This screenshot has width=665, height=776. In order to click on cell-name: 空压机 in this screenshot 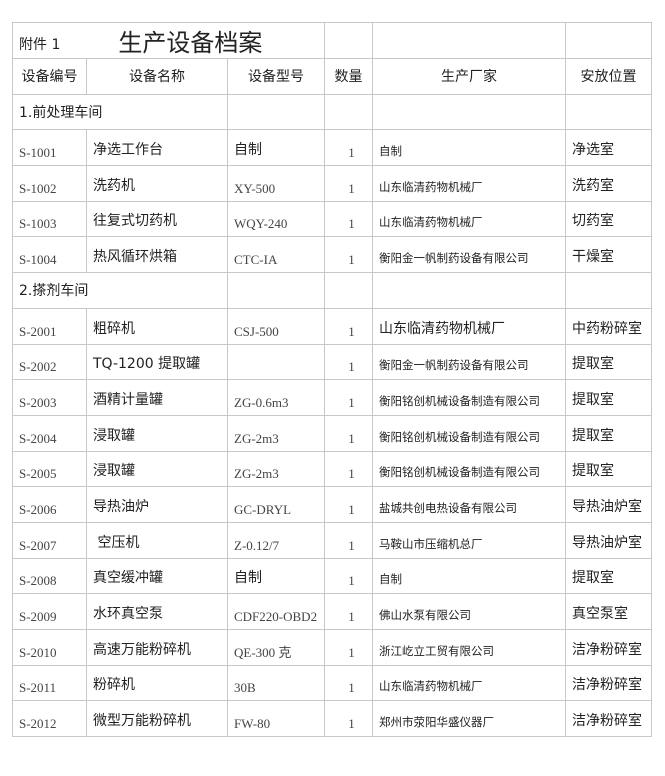, I will do `click(157, 540)`.